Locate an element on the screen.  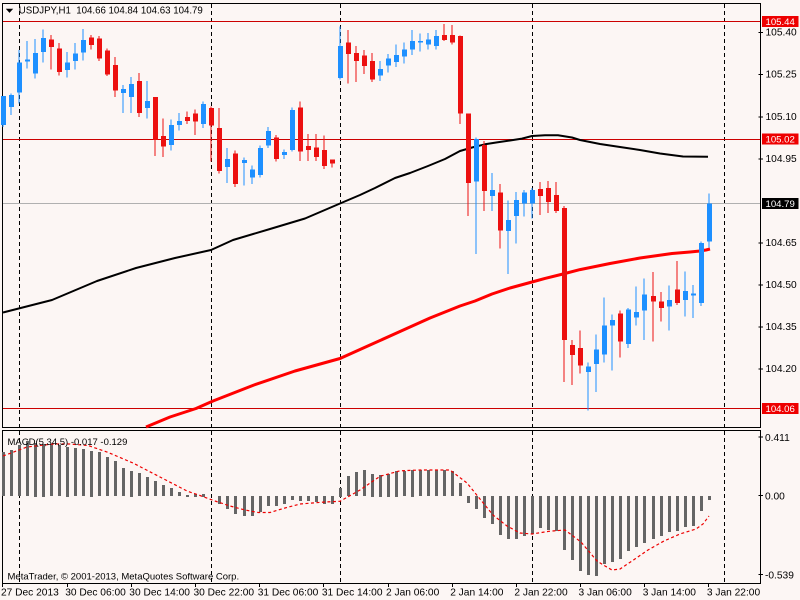
svg-text: 3 Jan 06:00 is located at coordinates (606, 593).